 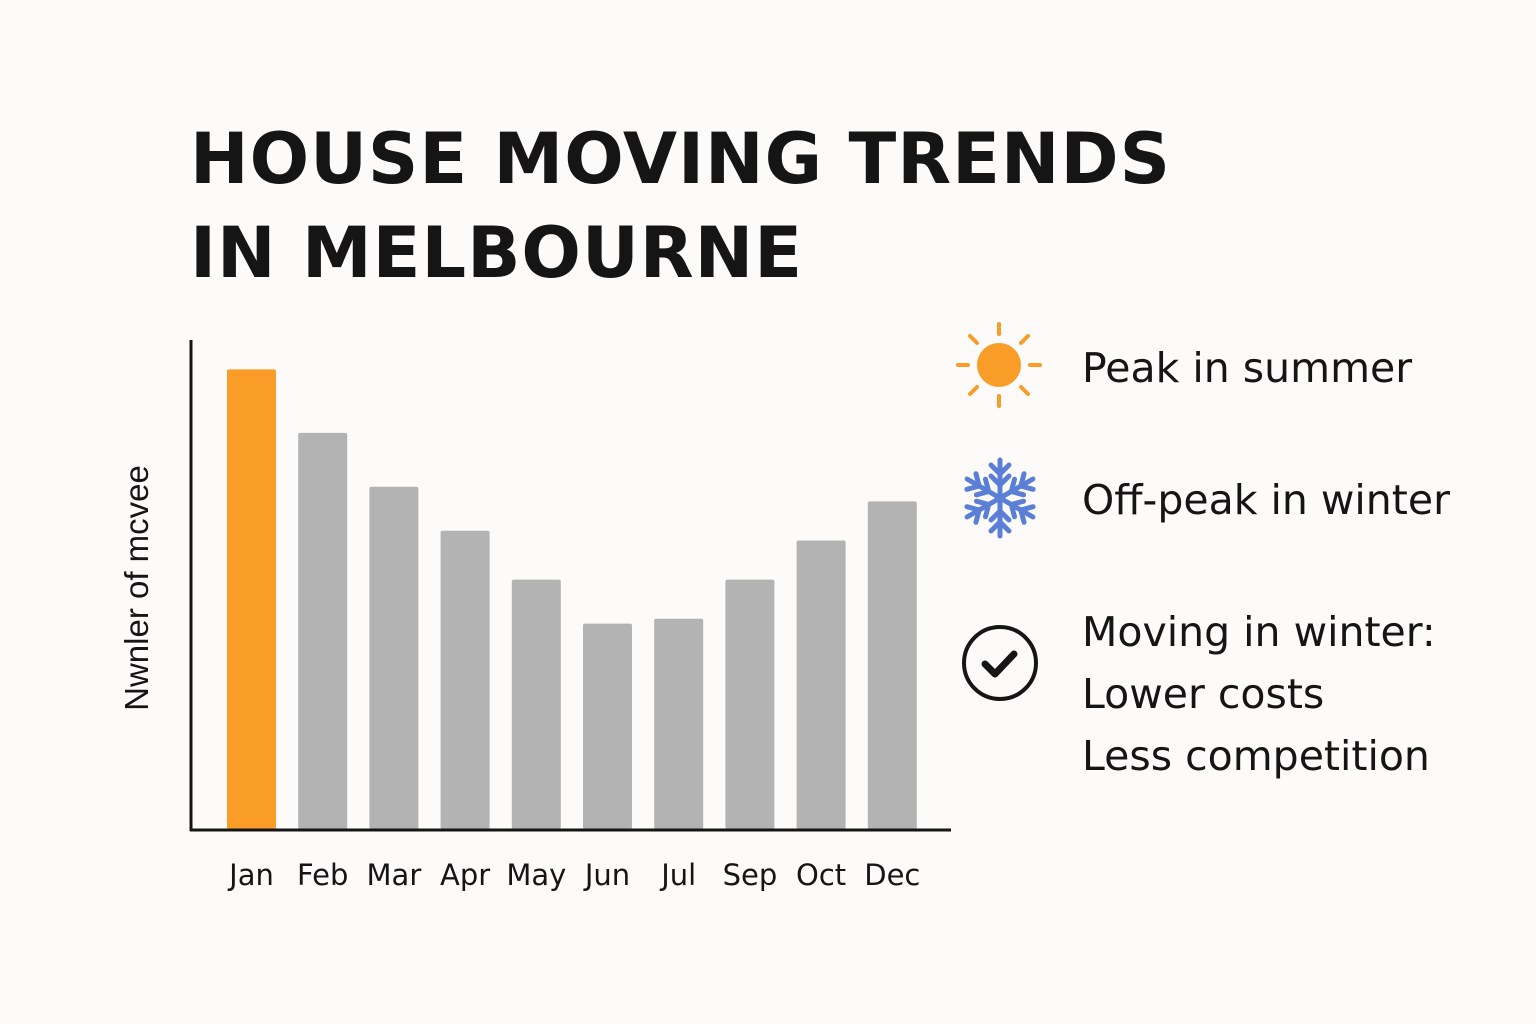 I want to click on x-tick-label-feb: Feb, so click(x=322, y=875).